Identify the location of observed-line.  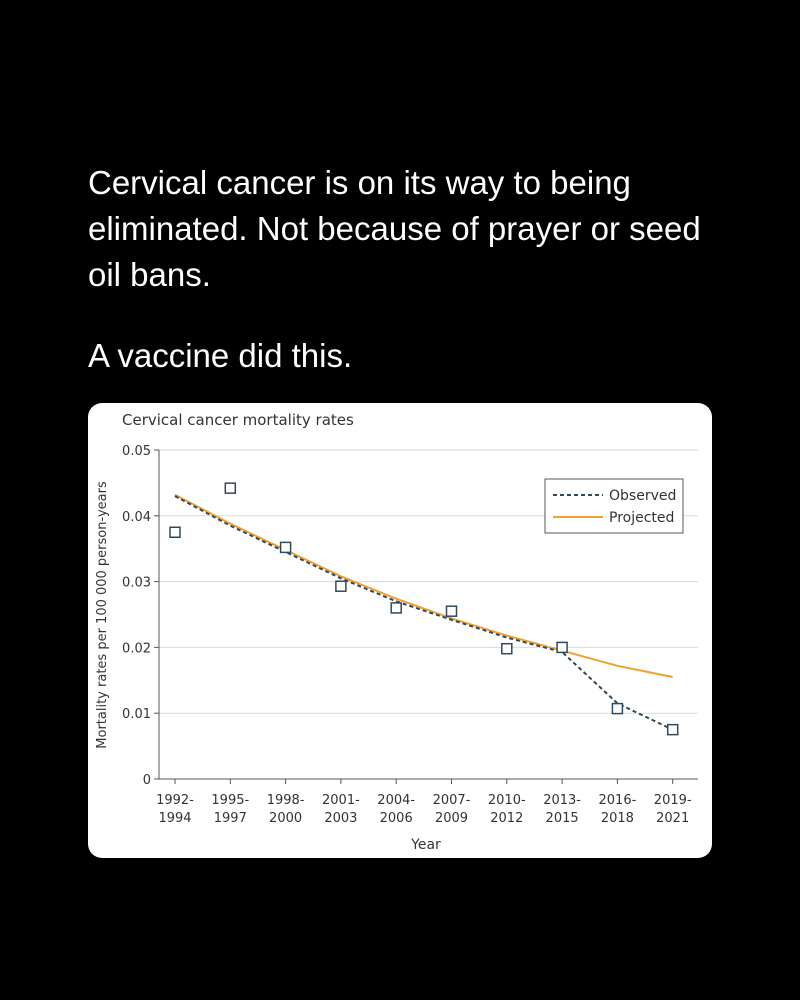
(424, 613).